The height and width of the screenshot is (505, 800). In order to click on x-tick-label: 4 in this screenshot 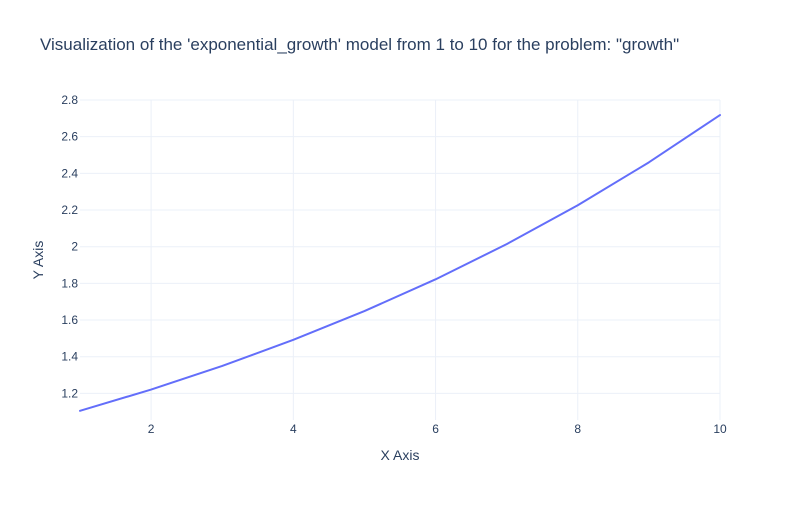, I will do `click(293, 429)`.